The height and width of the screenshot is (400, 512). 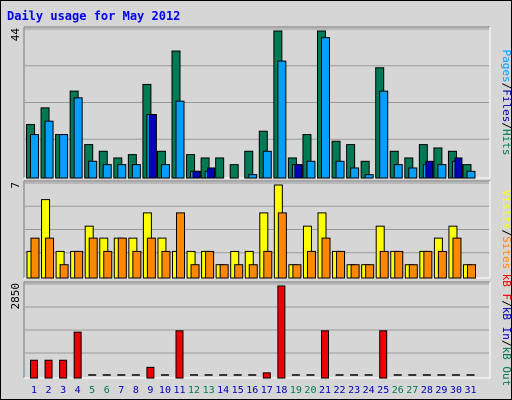 I want to click on day-label: 29, so click(x=441, y=390).